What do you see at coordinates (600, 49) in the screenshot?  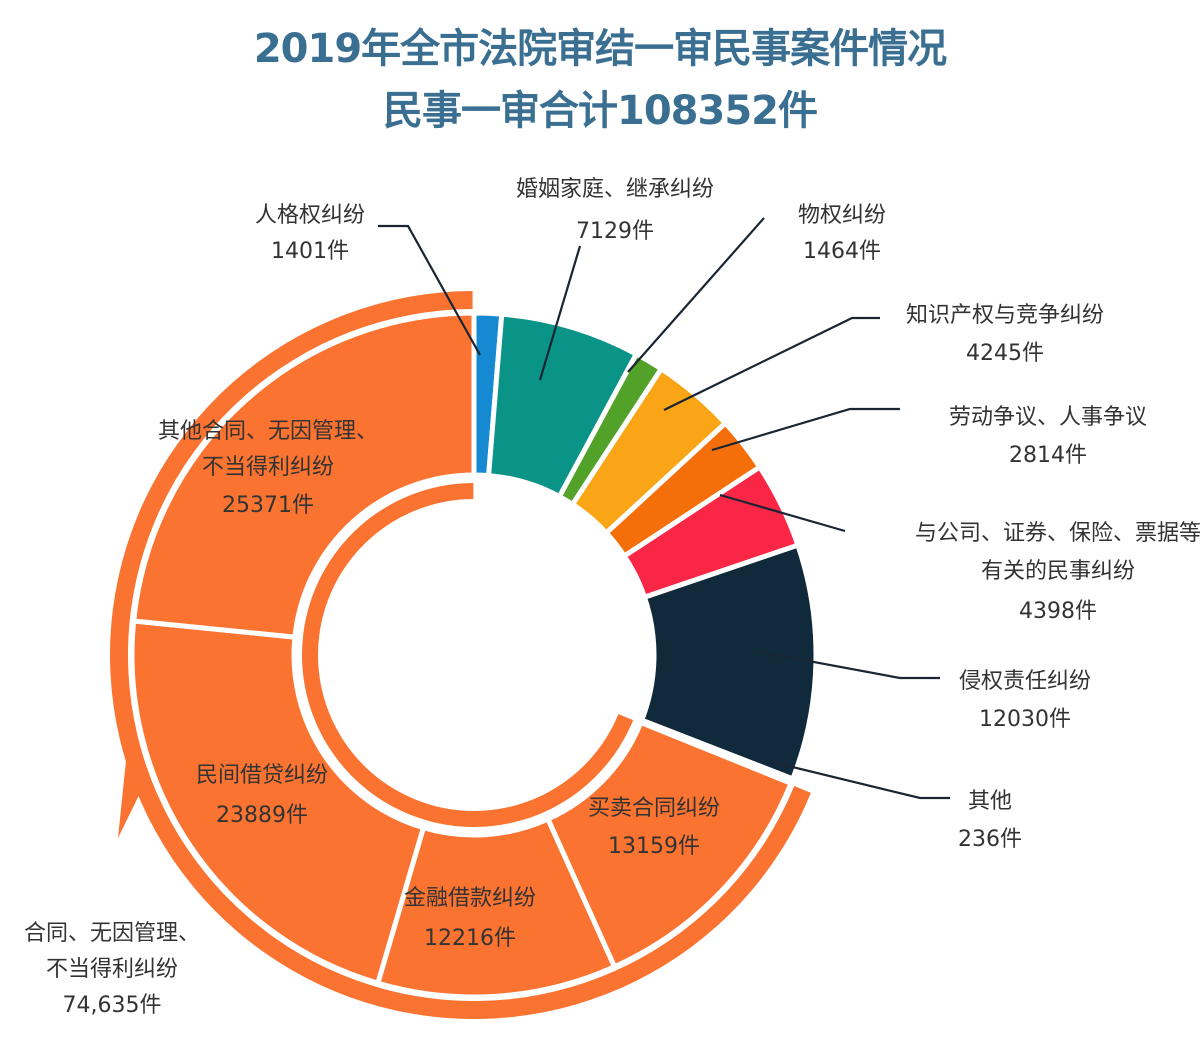 I see `chart-title: 2019年全市法院审结一审民事案件情况` at bounding box center [600, 49].